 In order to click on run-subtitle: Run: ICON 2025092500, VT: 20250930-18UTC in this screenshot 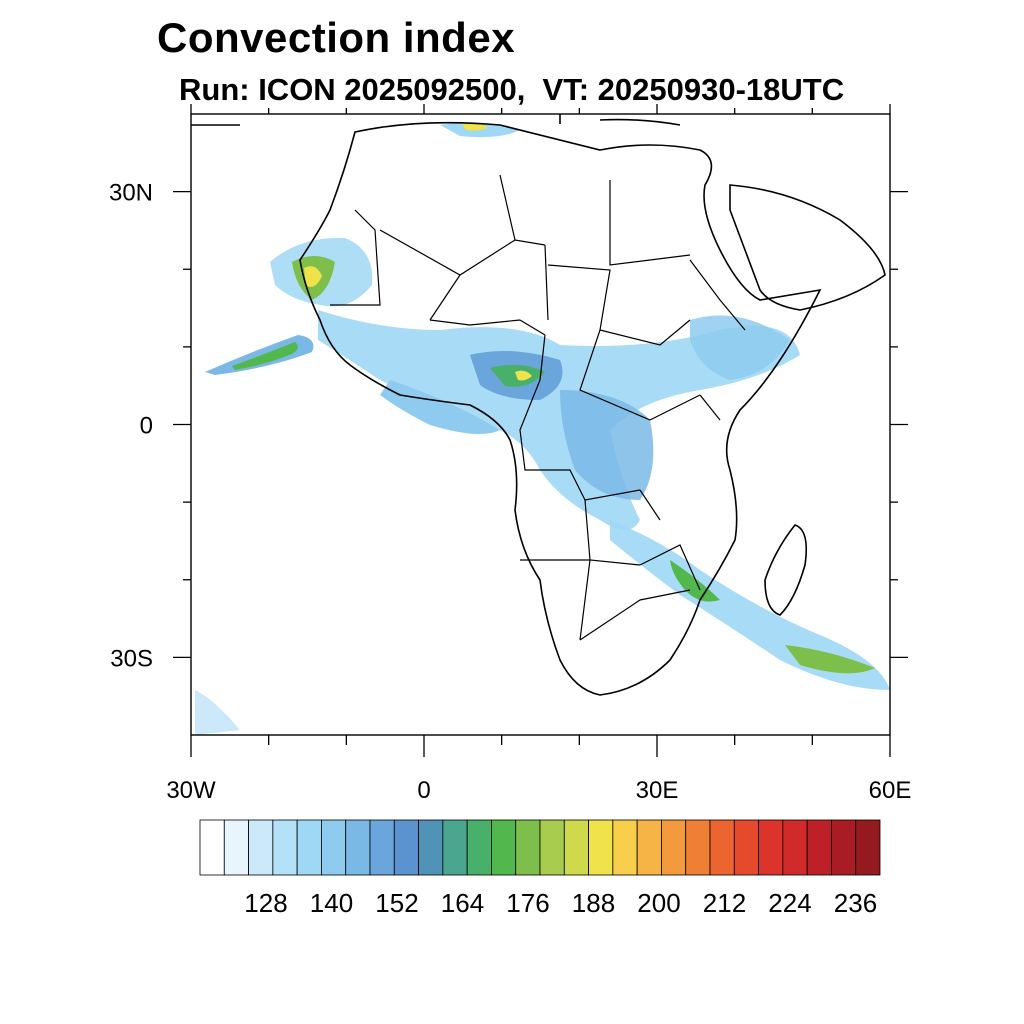, I will do `click(512, 89)`.